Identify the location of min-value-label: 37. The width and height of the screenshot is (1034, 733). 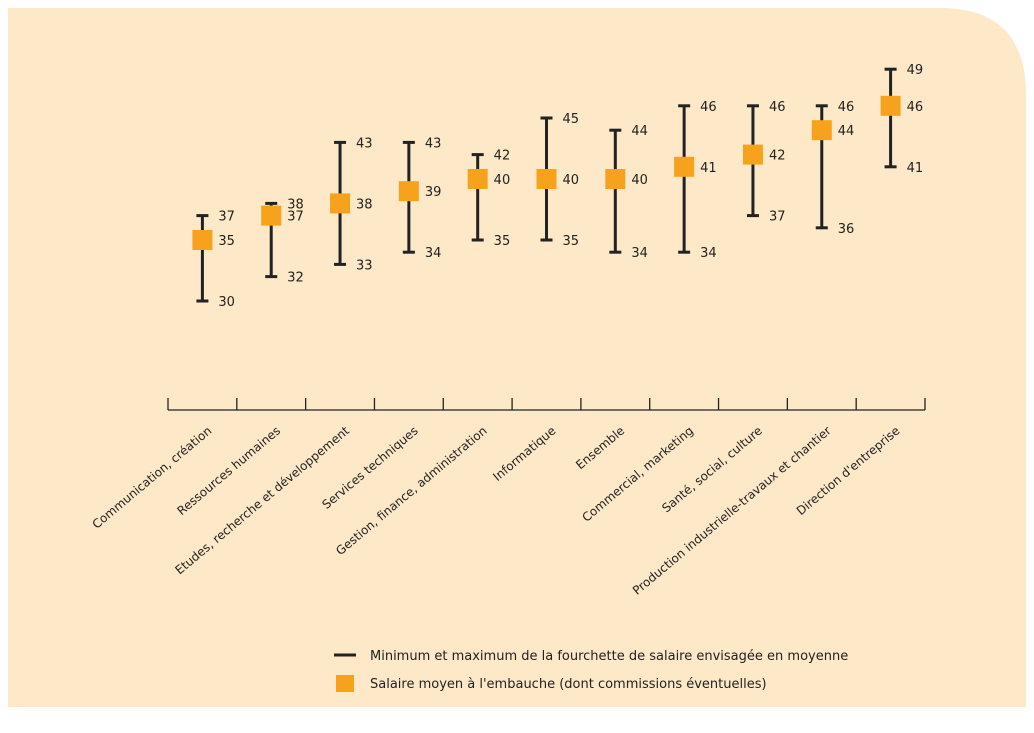
(777, 217).